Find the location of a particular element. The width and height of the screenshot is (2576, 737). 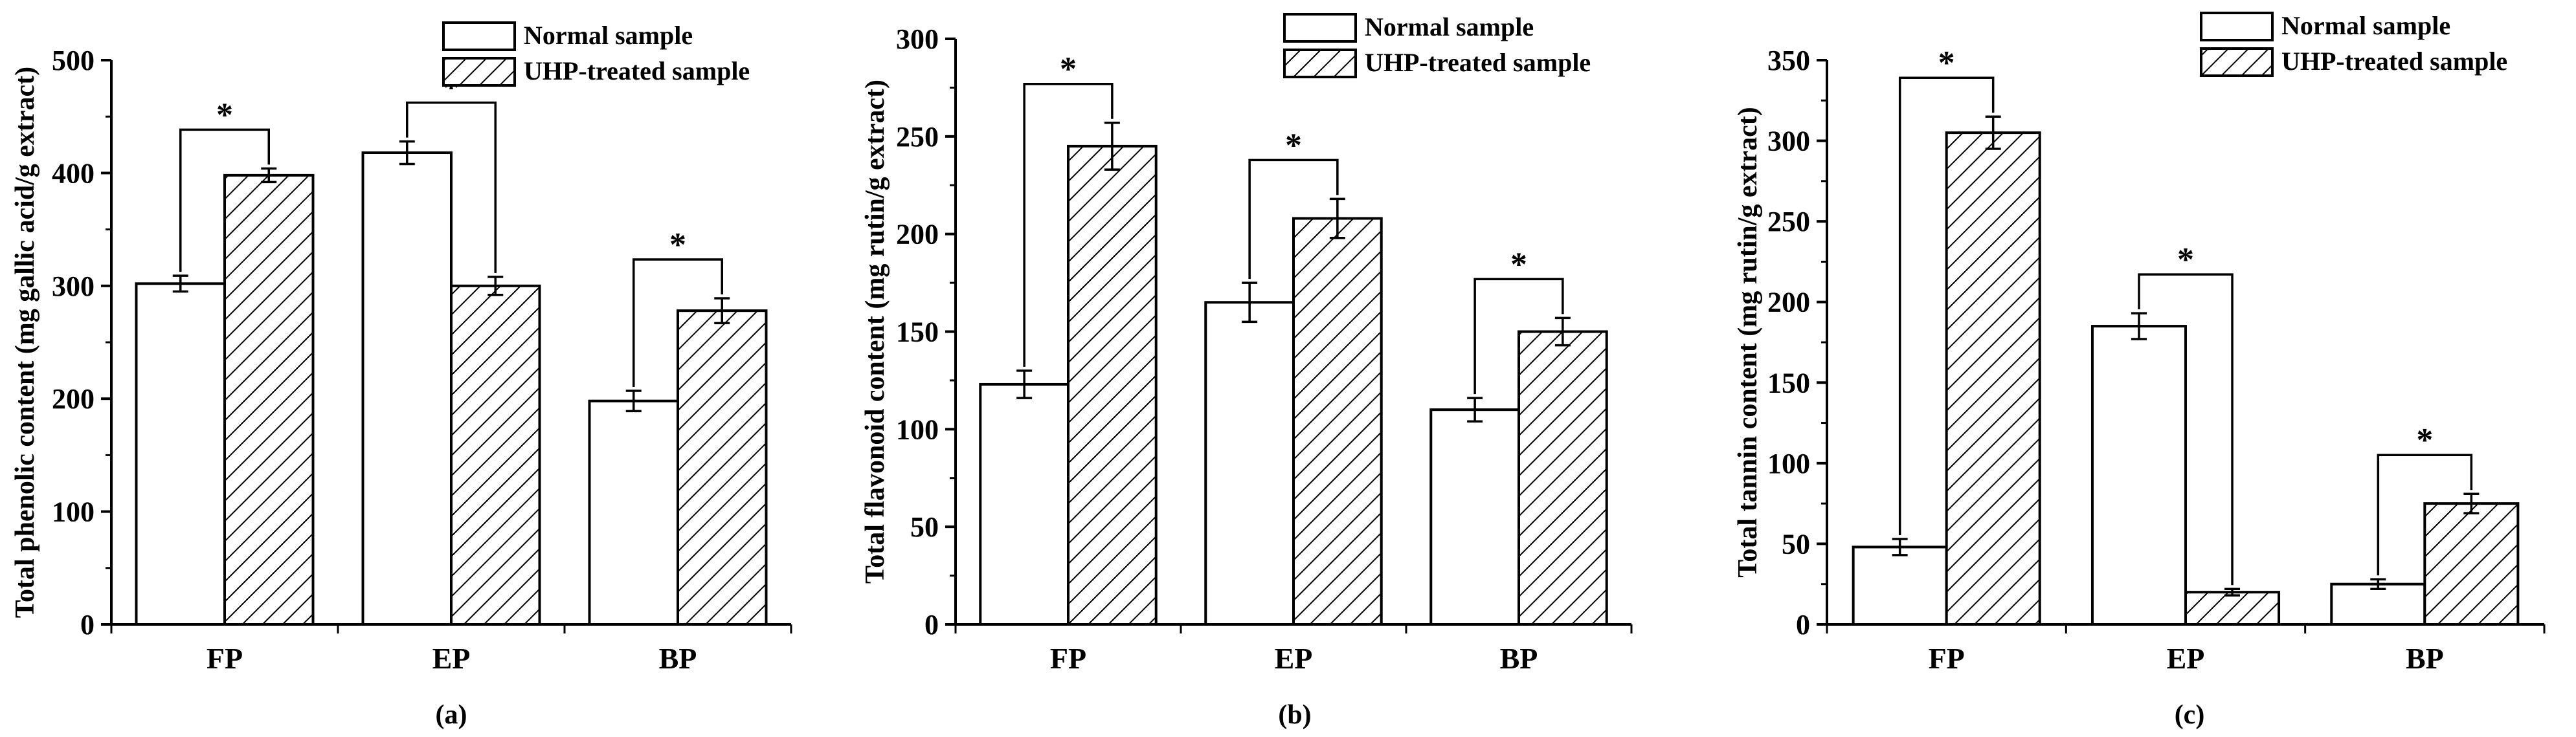

panel-label: (b) is located at coordinates (1294, 715).